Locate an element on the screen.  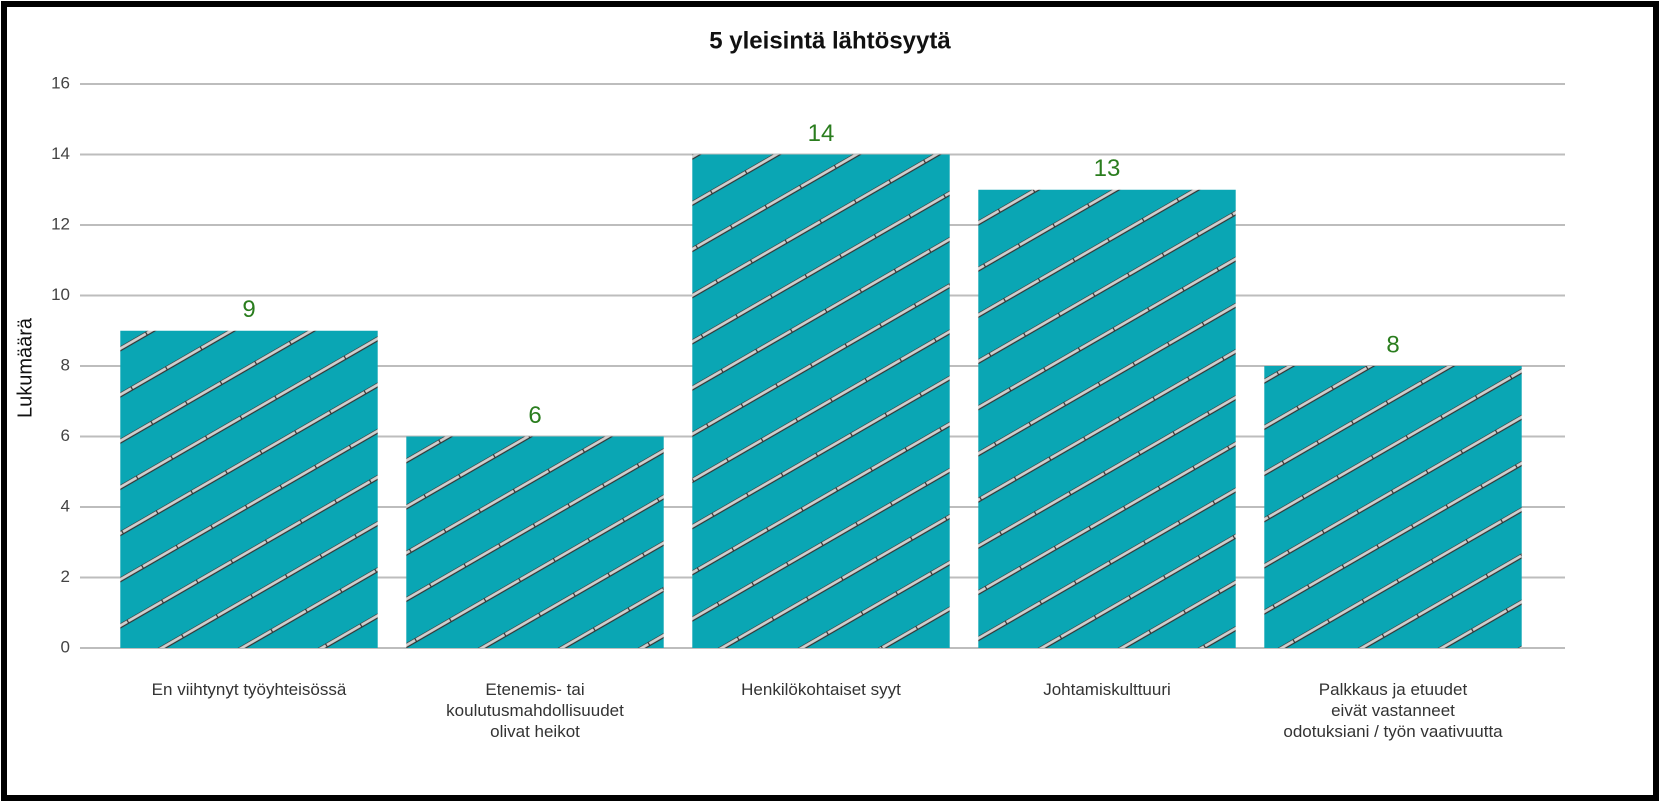
y-tick-label: 6 is located at coordinates (65, 435).